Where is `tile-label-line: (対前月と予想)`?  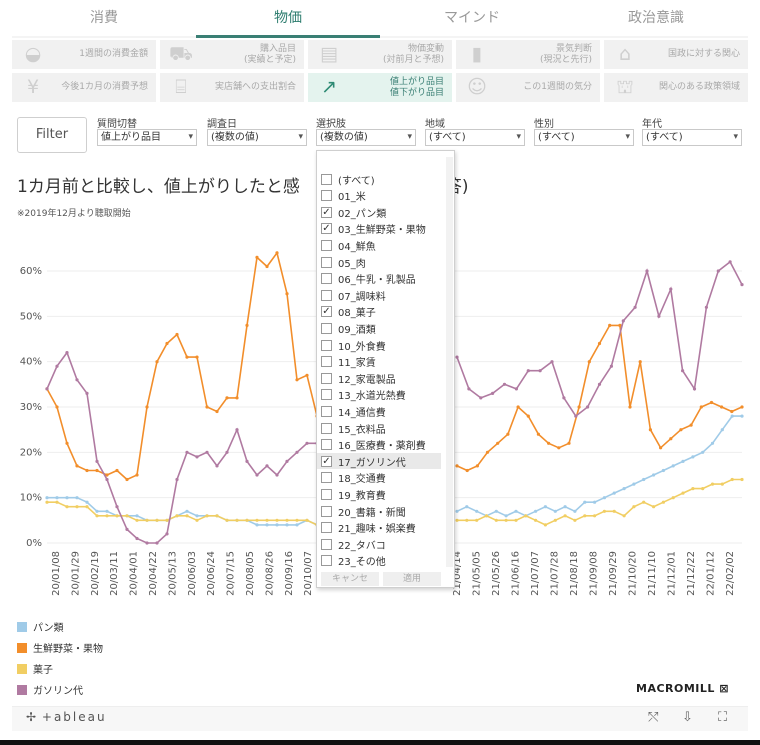
tile-label-line: (対前月と予想) is located at coordinates (413, 59).